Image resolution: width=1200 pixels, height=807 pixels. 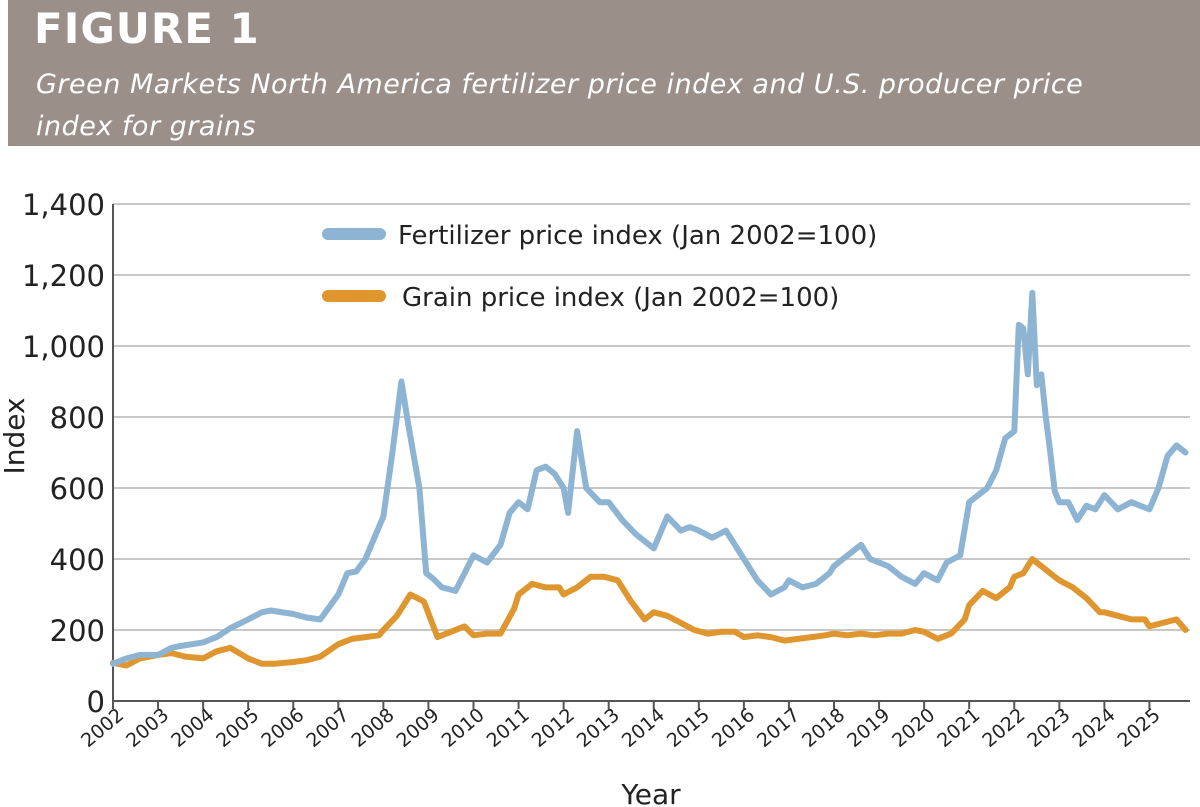 I want to click on x-tick-label: 2018, so click(x=823, y=728).